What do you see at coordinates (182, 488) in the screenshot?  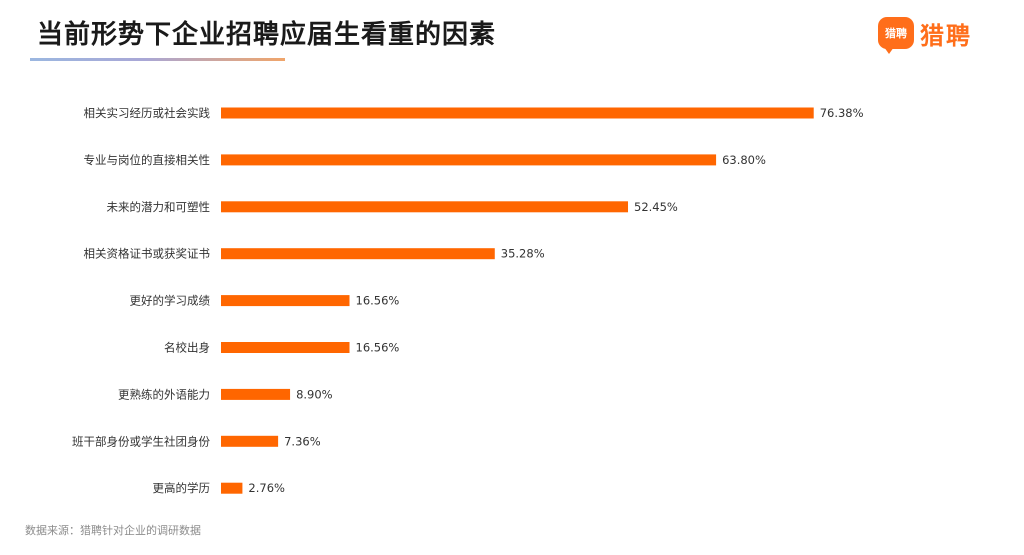 I see `category-label: 更高的学历` at bounding box center [182, 488].